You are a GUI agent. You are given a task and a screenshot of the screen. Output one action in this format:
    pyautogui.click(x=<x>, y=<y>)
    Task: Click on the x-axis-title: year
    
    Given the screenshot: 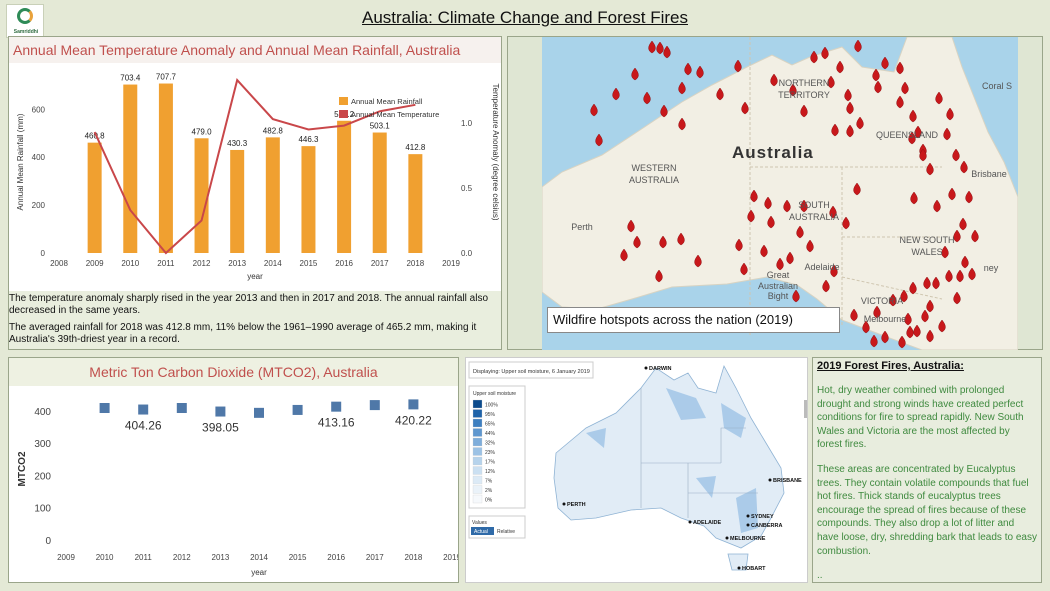 What is the action you would take?
    pyautogui.click(x=259, y=572)
    